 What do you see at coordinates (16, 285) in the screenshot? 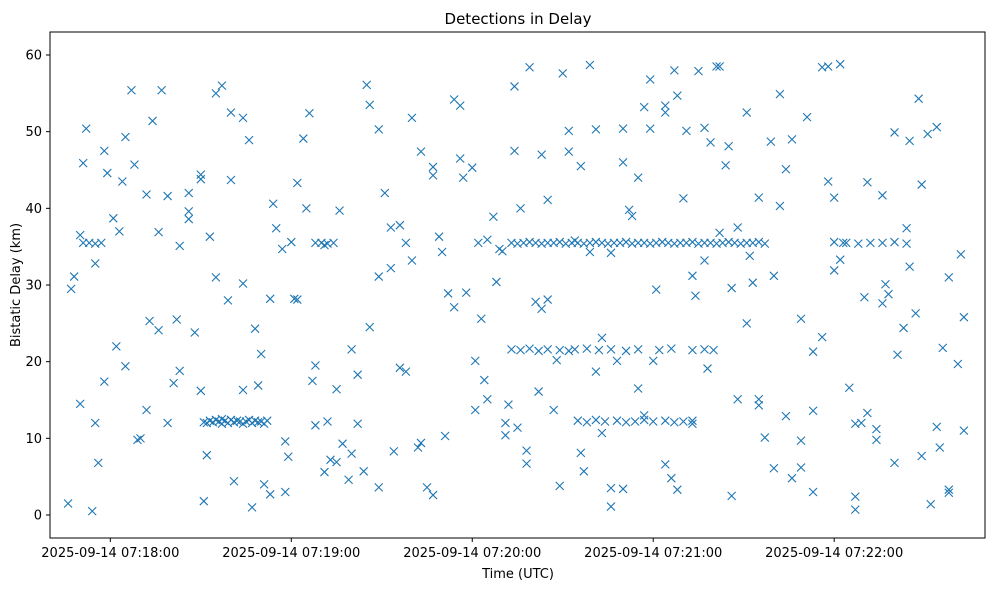
I see `y-axis-label: Bistatic Delay (km)` at bounding box center [16, 285].